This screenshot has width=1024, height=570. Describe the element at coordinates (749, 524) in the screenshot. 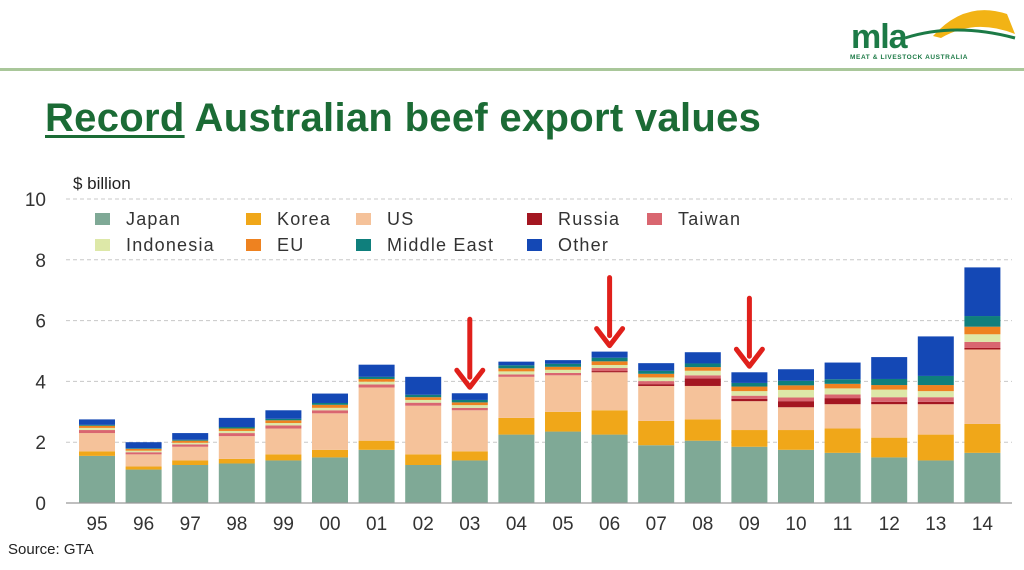

I see `x-tick-label: 09` at that location.